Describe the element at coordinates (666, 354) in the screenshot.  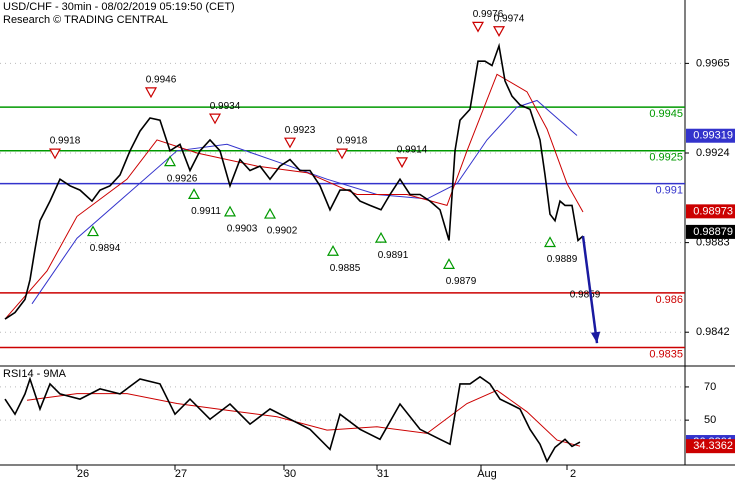
I see `level-label: 0.9835` at that location.